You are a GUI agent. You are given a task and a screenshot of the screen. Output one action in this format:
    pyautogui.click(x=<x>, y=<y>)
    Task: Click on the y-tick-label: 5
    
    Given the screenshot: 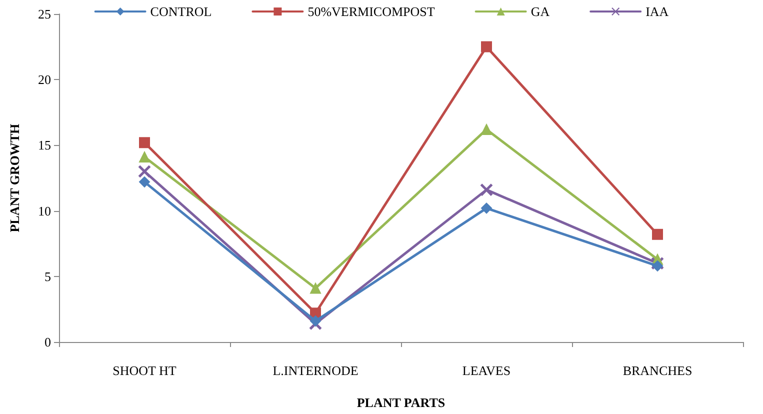 What is the action you would take?
    pyautogui.click(x=47, y=276)
    